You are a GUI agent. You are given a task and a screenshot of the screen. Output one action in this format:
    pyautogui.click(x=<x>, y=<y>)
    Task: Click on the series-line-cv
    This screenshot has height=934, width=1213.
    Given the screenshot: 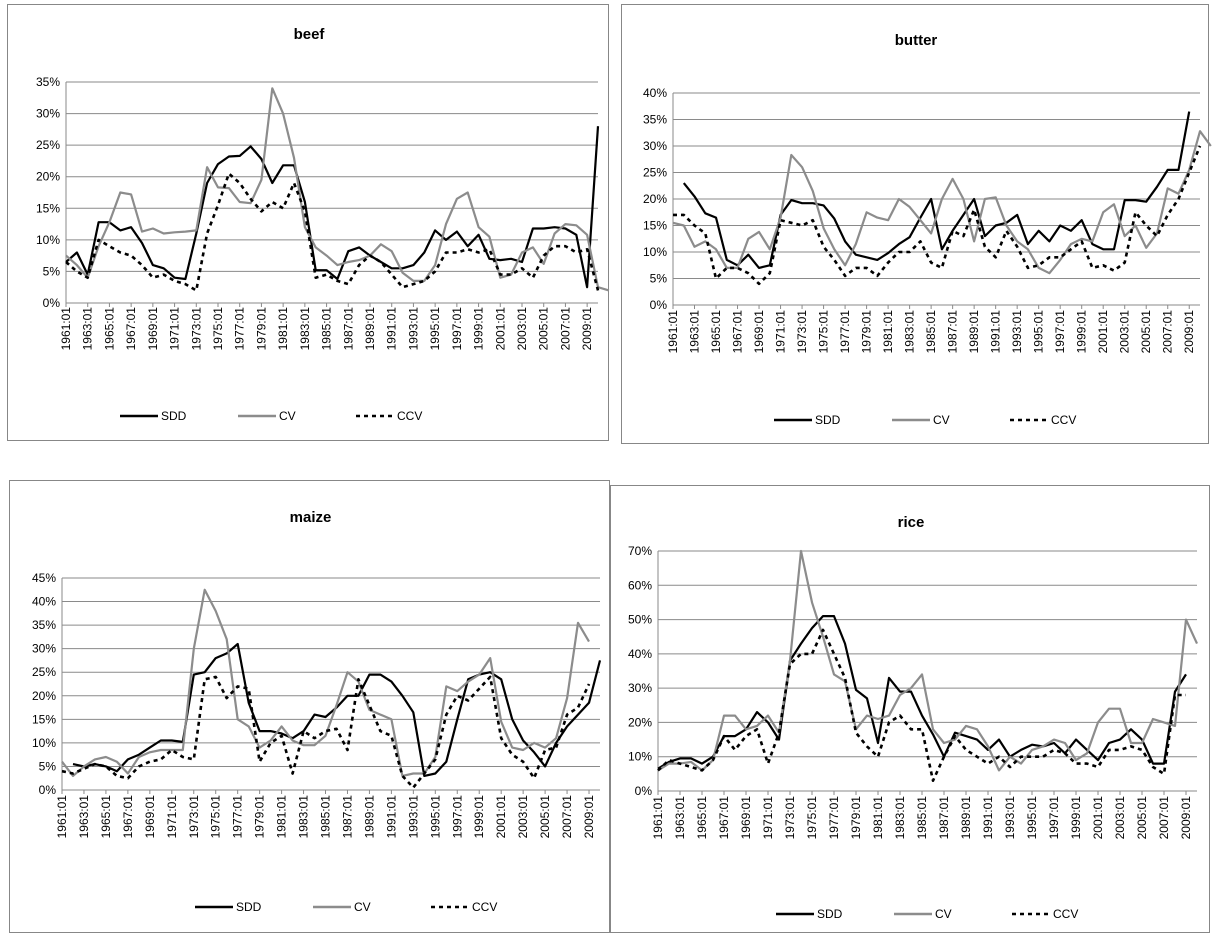 What is the action you would take?
    pyautogui.click(x=337, y=189)
    